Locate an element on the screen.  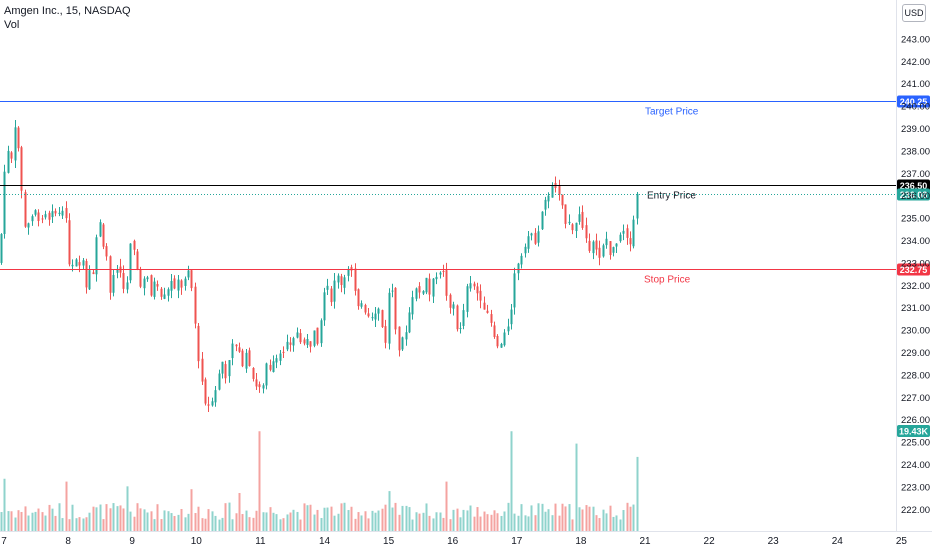
currency-button: USD is located at coordinates (914, 13).